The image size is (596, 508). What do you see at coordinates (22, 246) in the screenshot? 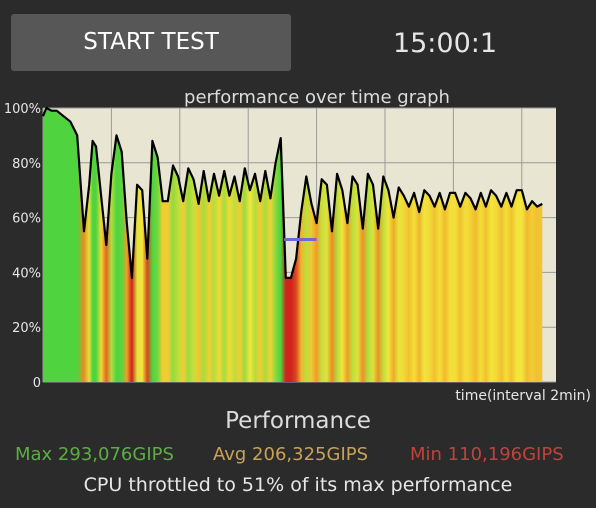
I see `y-axis: 0 20% 40% 60% 80% 100%` at bounding box center [22, 246].